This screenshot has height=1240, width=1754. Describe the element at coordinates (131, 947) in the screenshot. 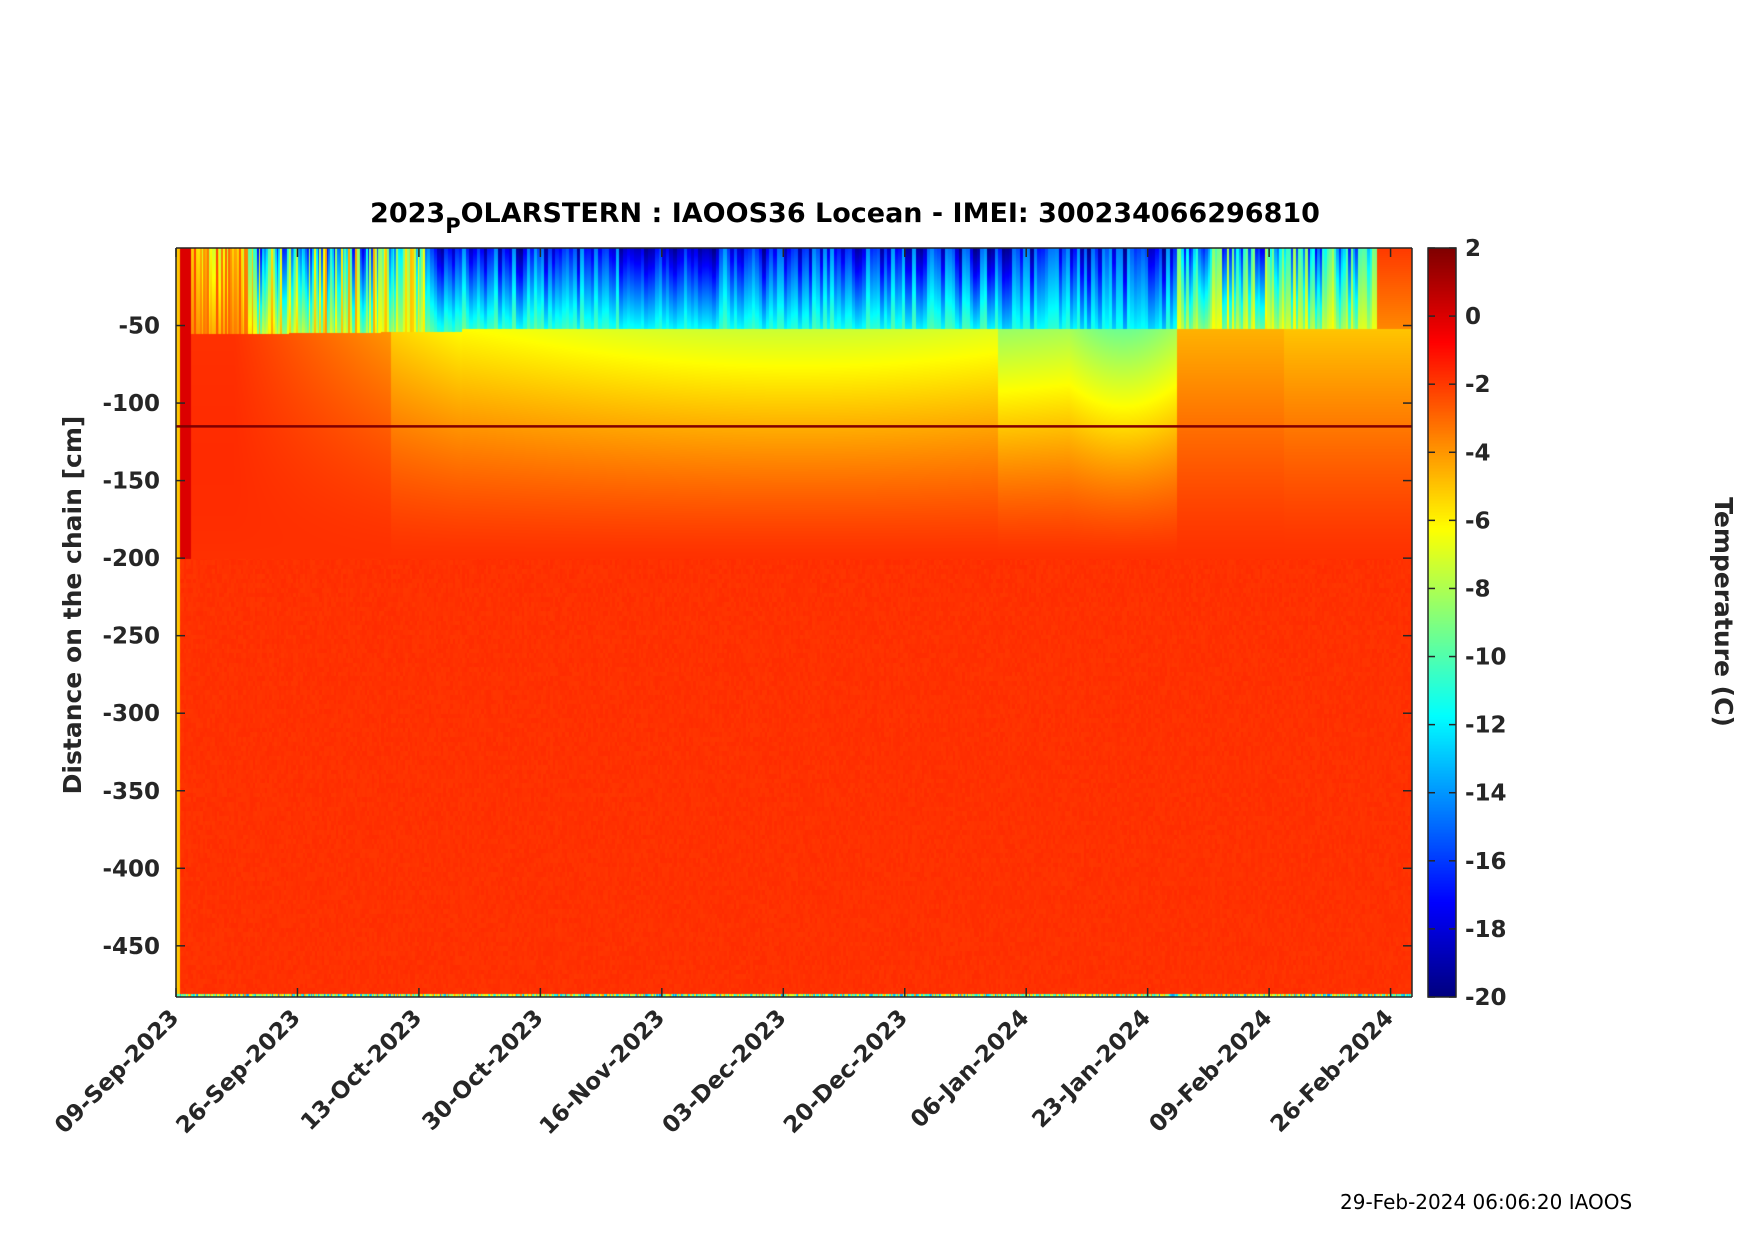

I see `y-tick-label: -450` at that location.